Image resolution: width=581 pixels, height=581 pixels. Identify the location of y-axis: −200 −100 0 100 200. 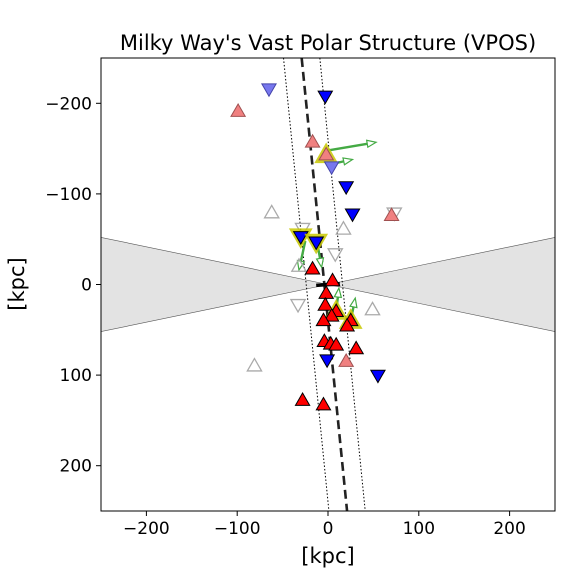
(73, 285).